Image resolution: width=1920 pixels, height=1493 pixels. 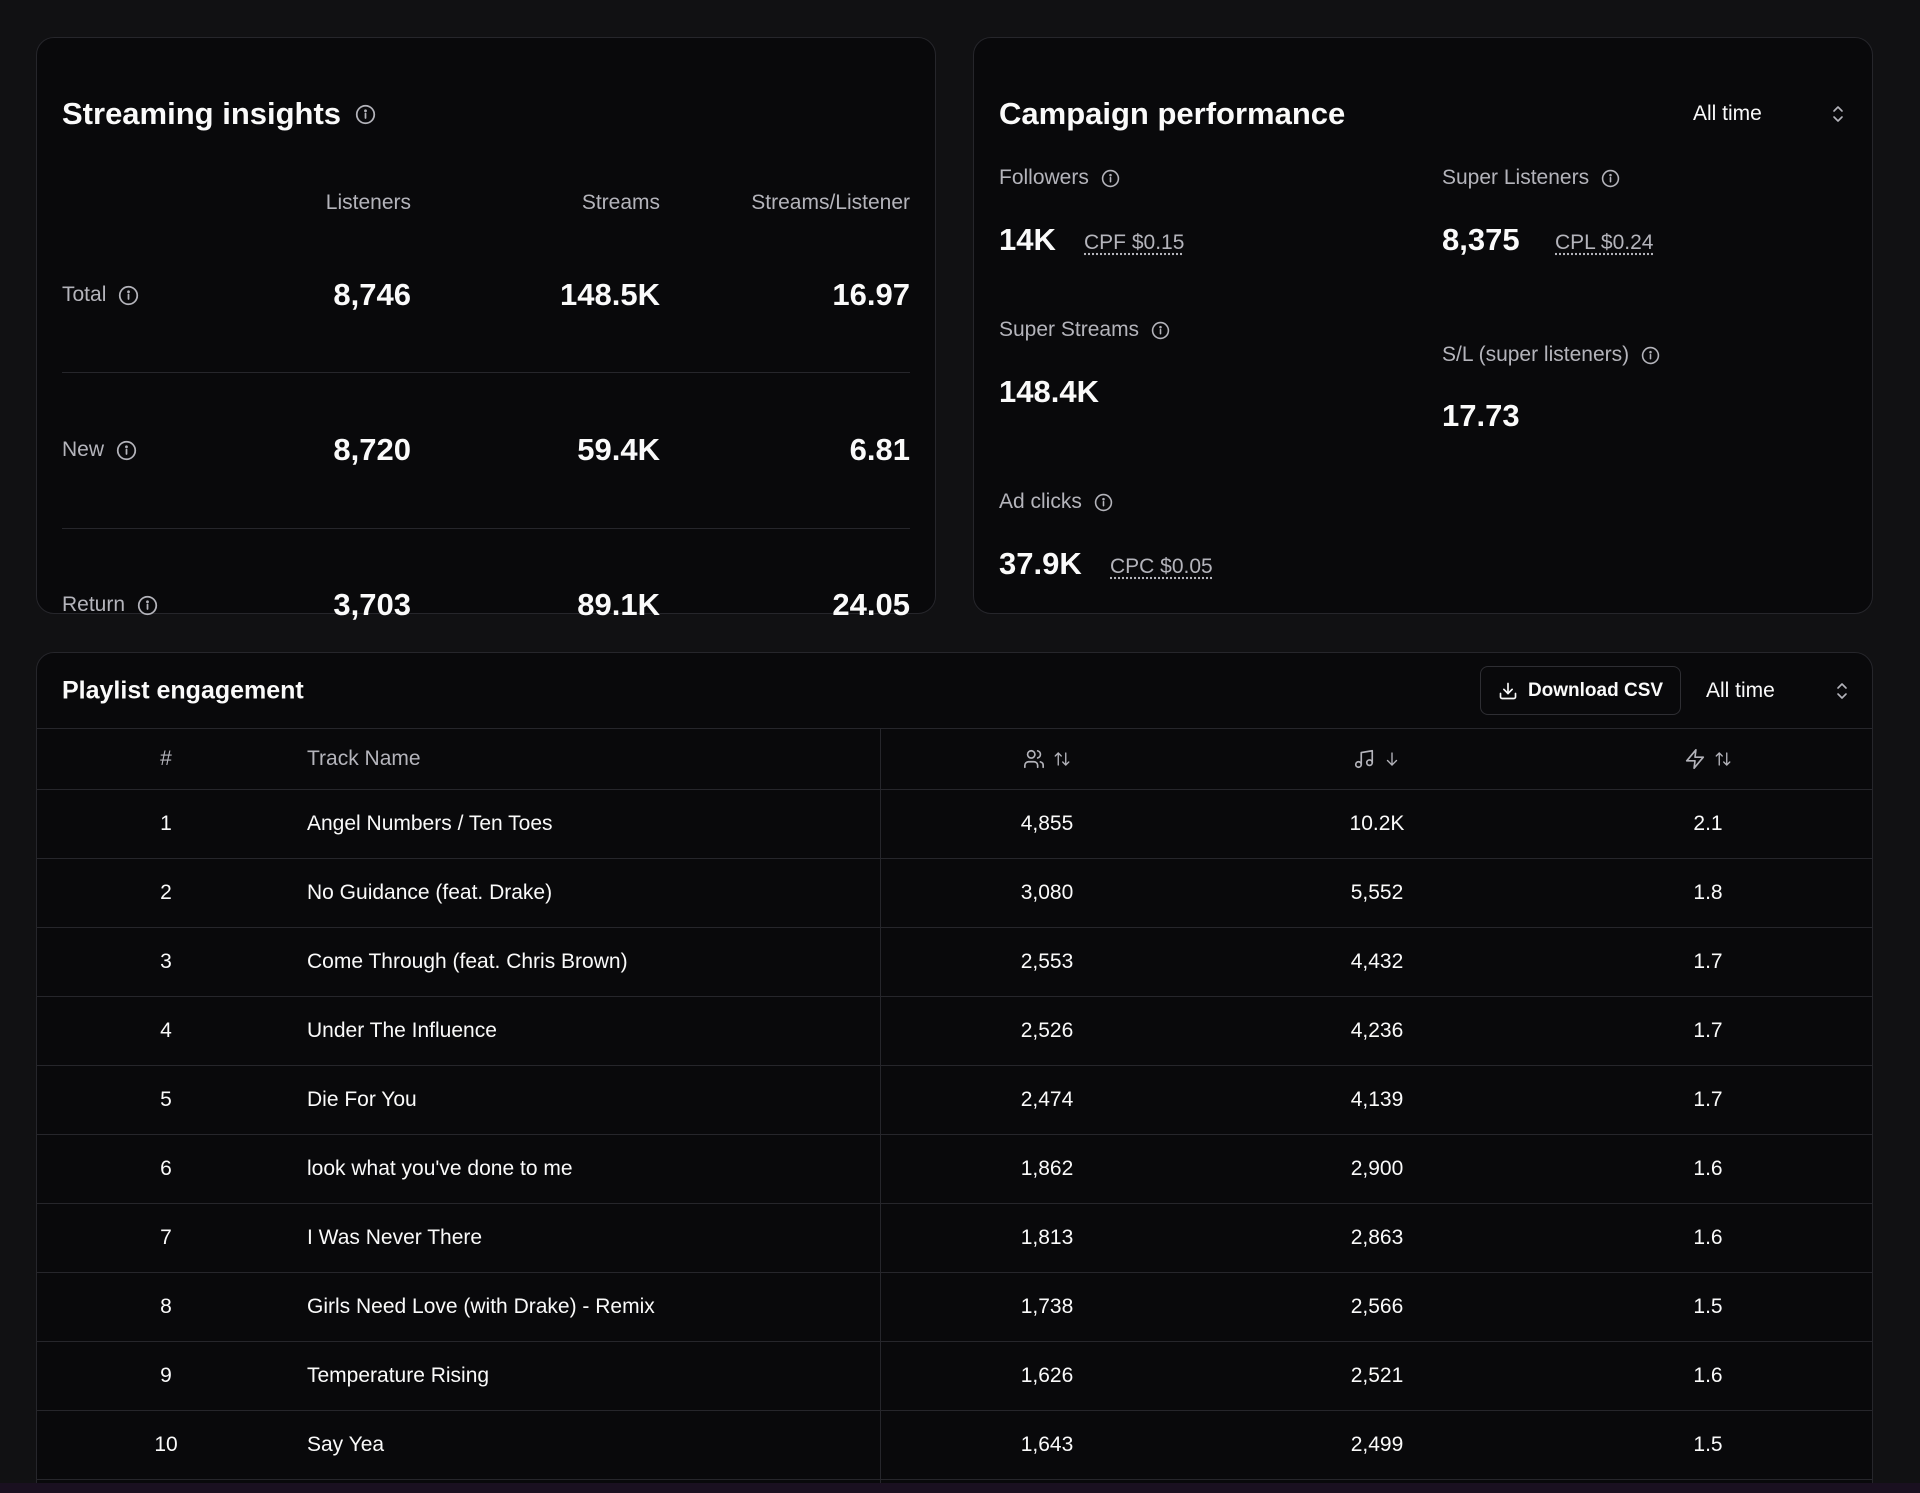 What do you see at coordinates (166, 1100) in the screenshot?
I see `track-index: 5` at bounding box center [166, 1100].